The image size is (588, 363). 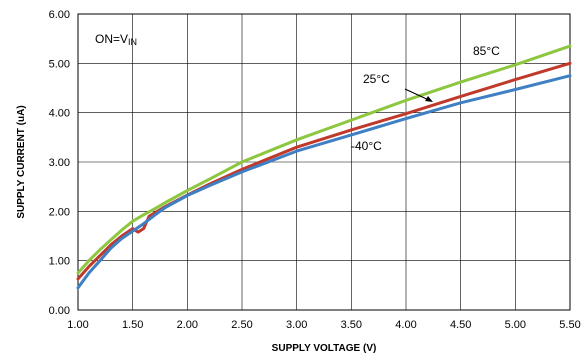 What do you see at coordinates (59, 311) in the screenshot?
I see `y-tick-label: 0.00` at bounding box center [59, 311].